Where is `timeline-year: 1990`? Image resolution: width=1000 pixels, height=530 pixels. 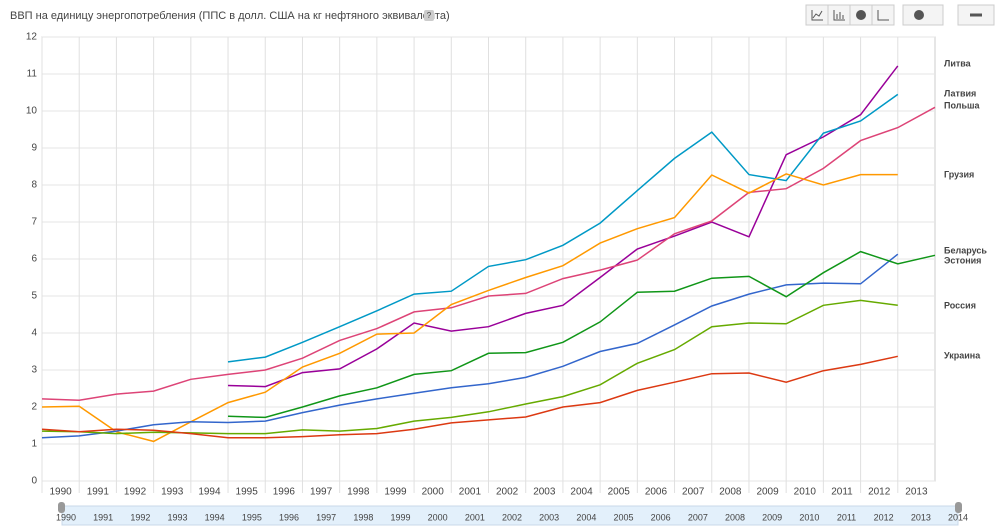
timeline-year: 1990 is located at coordinates (66, 517).